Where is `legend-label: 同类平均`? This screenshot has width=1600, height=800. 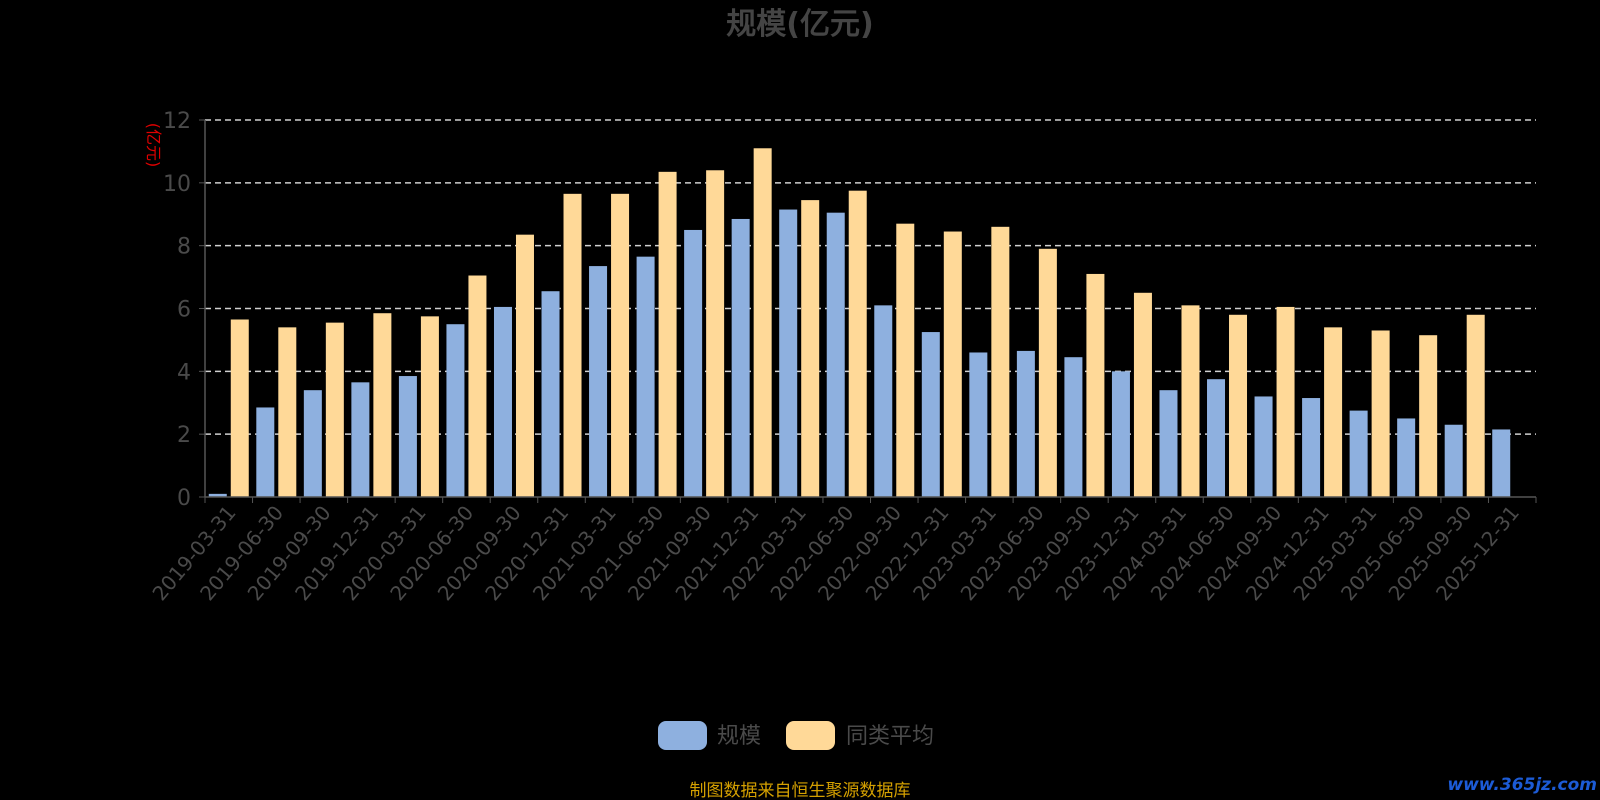 legend-label: 同类平均 is located at coordinates (890, 736).